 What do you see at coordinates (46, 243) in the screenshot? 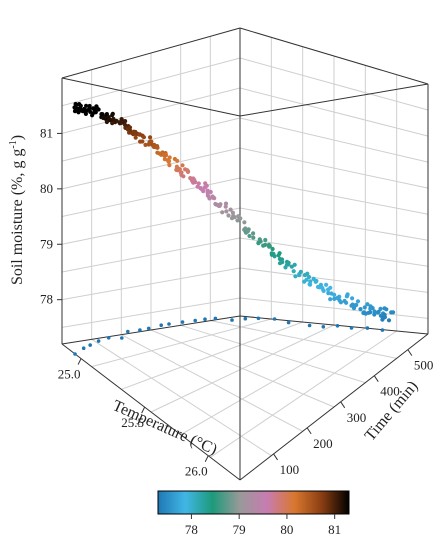
I see `z-tick-label: 79` at bounding box center [46, 243].